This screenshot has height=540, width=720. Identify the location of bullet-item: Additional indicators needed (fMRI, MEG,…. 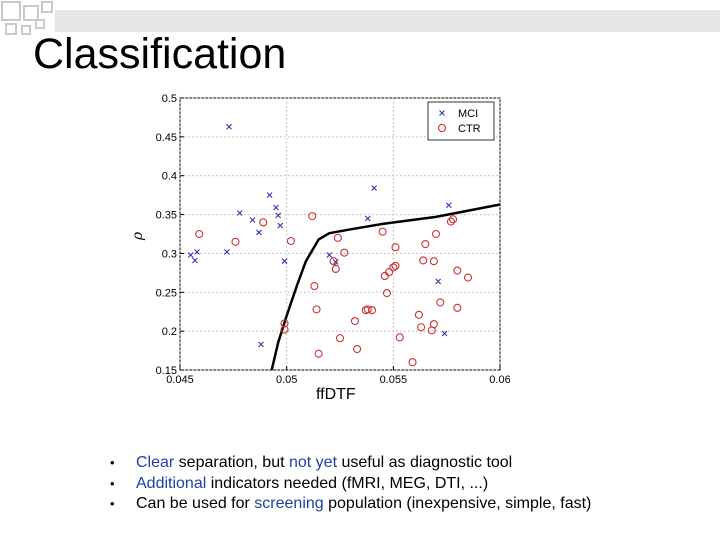
(350, 484).